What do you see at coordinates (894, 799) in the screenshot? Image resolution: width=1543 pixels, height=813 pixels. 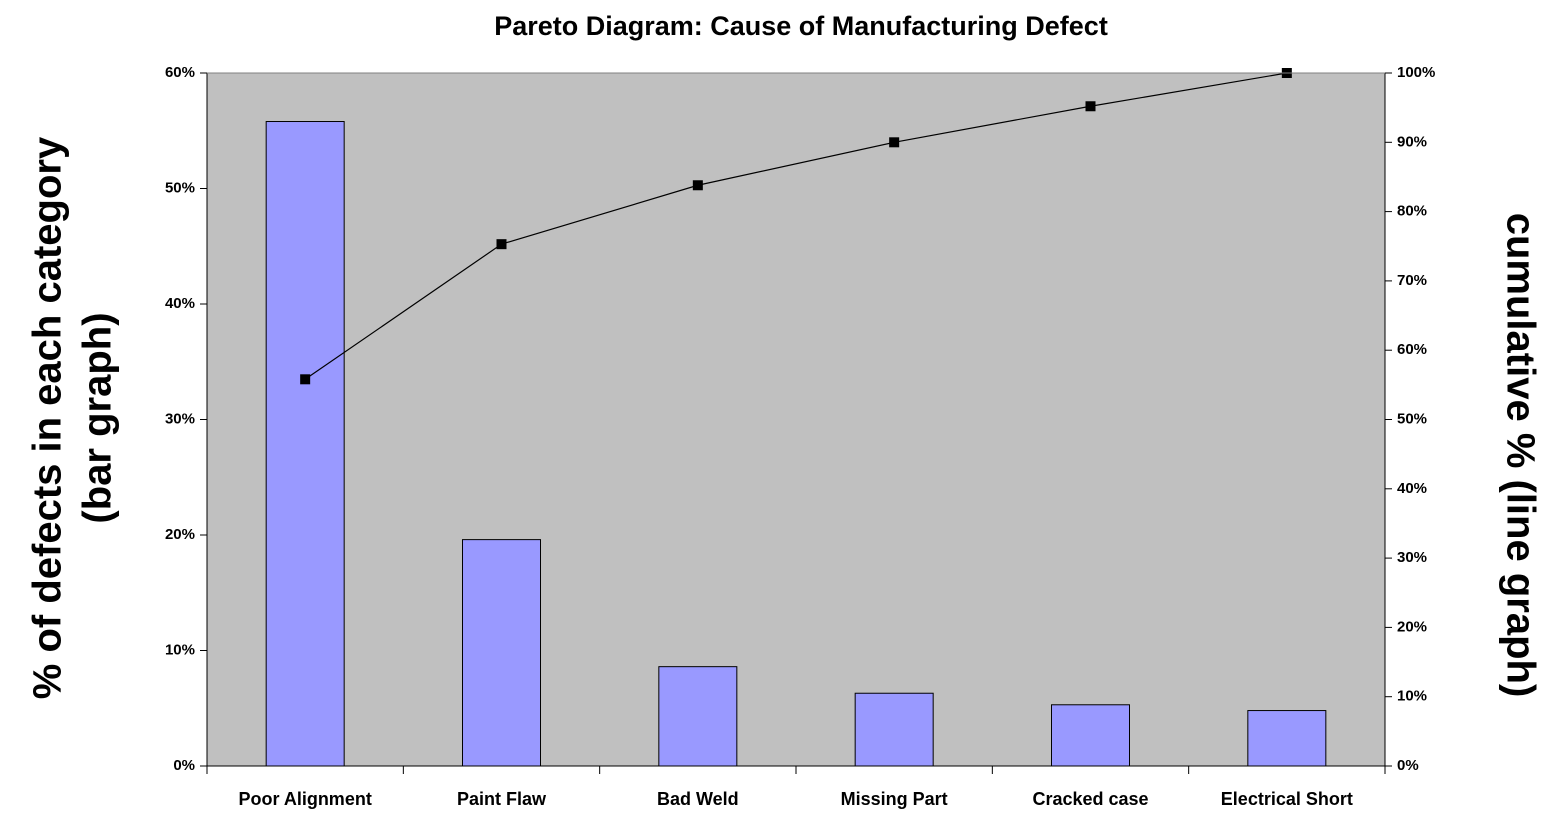 I see `x-tick-label: Missing Part` at bounding box center [894, 799].